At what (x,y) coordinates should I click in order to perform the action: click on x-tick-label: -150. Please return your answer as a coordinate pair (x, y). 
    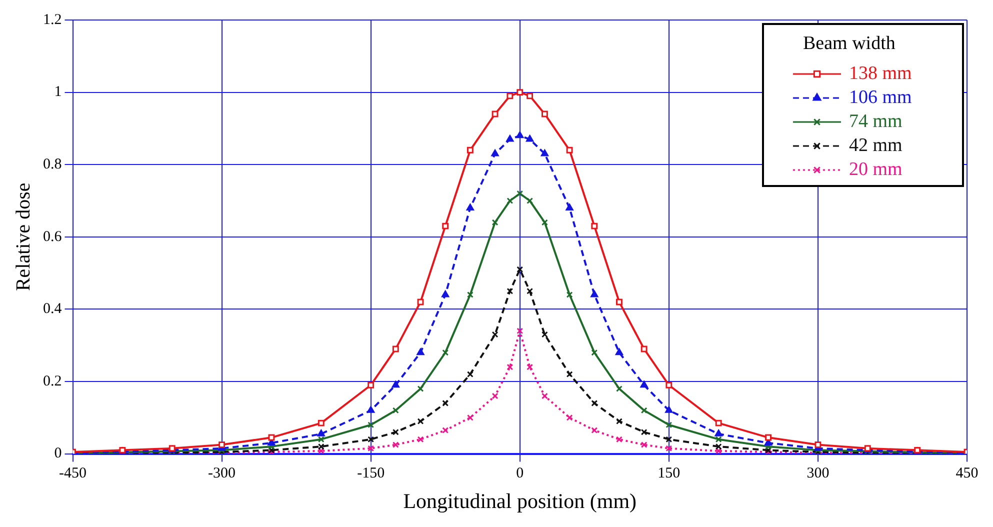
    Looking at the image, I should click on (371, 474).